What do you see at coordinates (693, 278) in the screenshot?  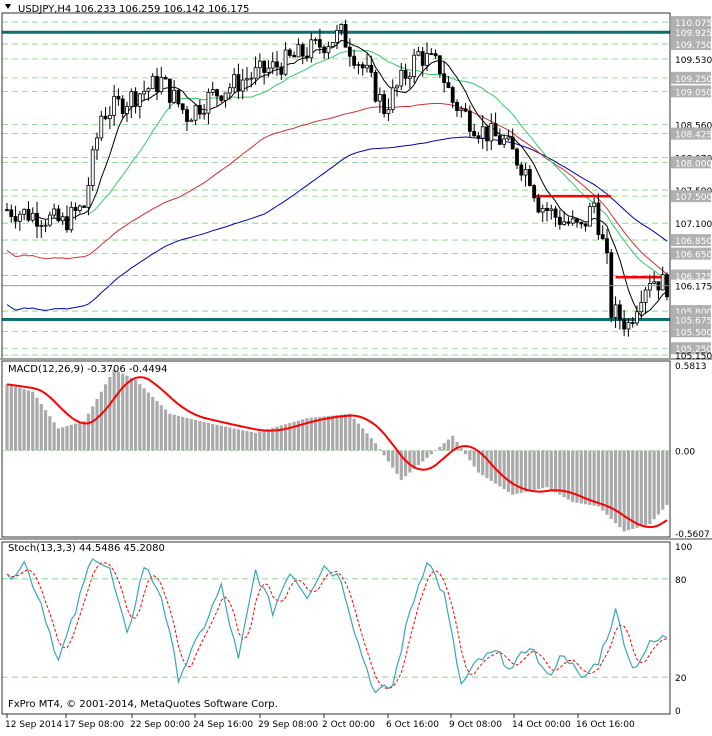 I see `price-axis-label-15: 106.325` at bounding box center [693, 278].